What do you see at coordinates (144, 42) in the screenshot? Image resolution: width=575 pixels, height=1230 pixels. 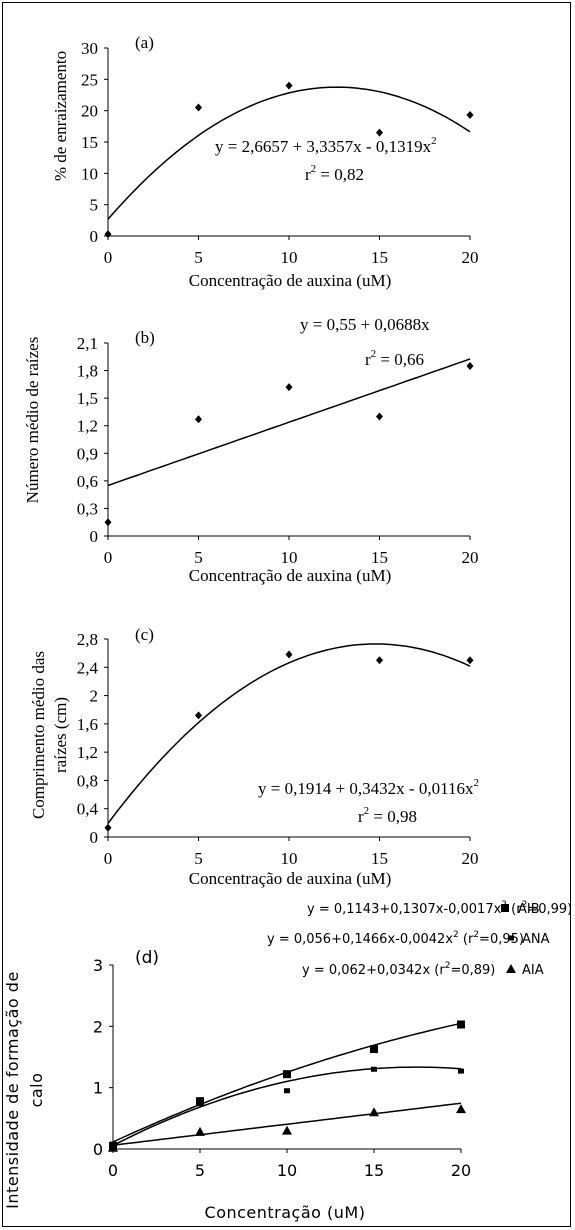 I see `panel-label-a: (a)` at bounding box center [144, 42].